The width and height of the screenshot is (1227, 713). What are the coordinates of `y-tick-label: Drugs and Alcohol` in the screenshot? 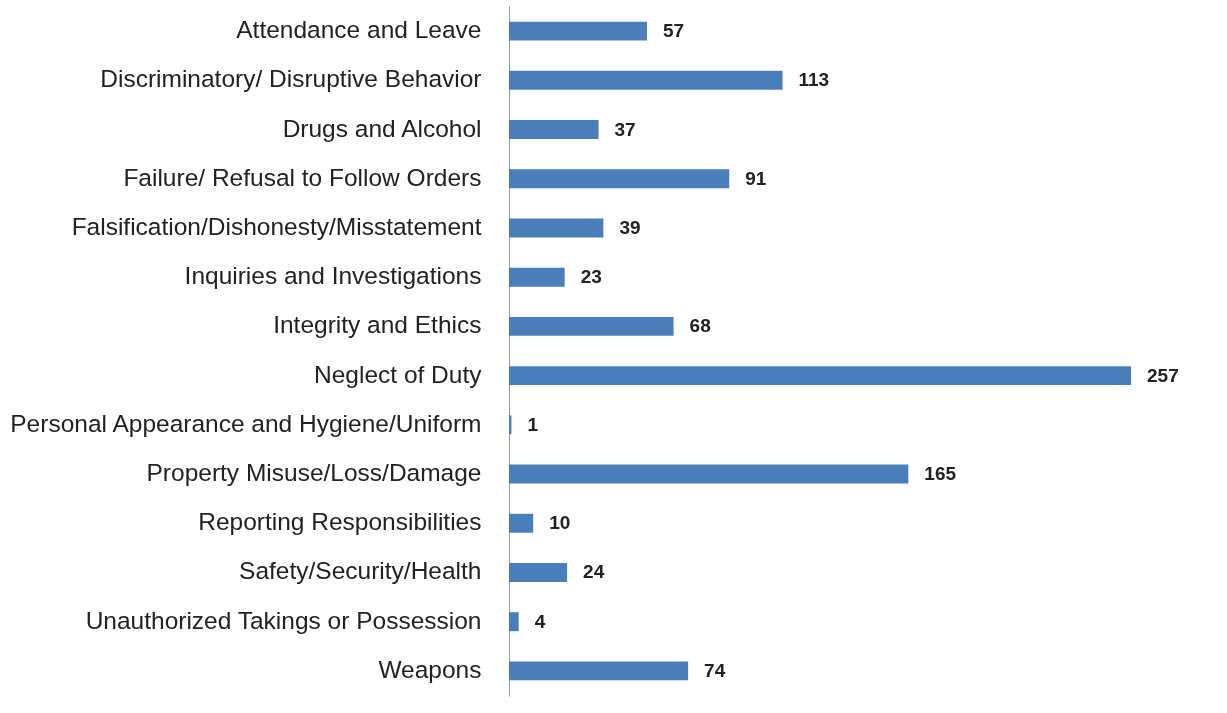 It's located at (382, 128).